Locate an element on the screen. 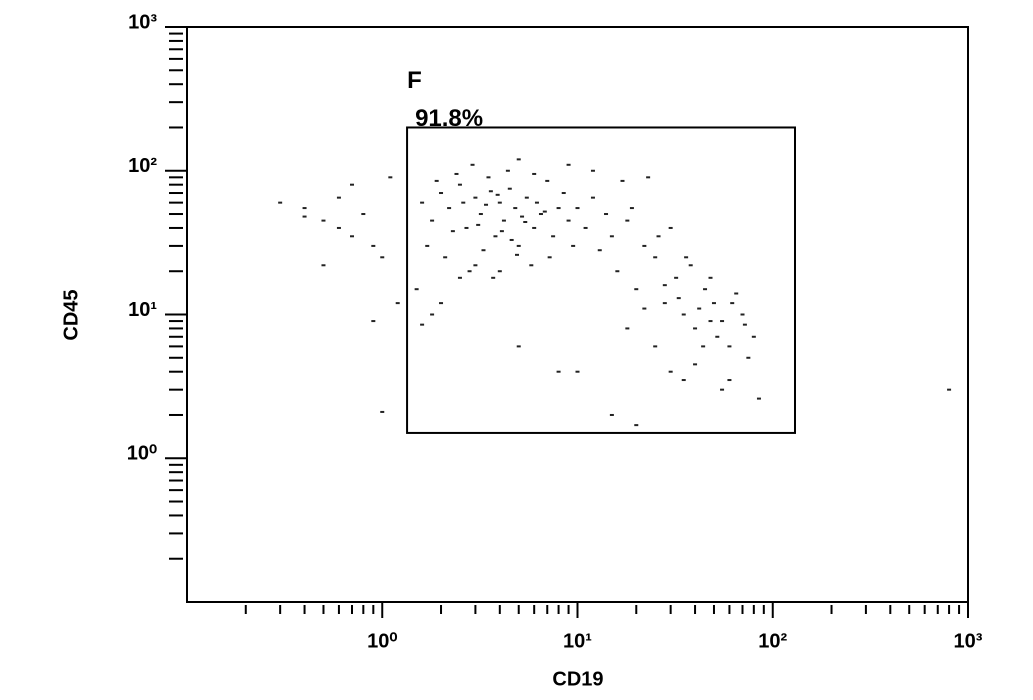 Image resolution: width=1033 pixels, height=700 pixels. x-tick-label: 10³ is located at coordinates (968, 641).